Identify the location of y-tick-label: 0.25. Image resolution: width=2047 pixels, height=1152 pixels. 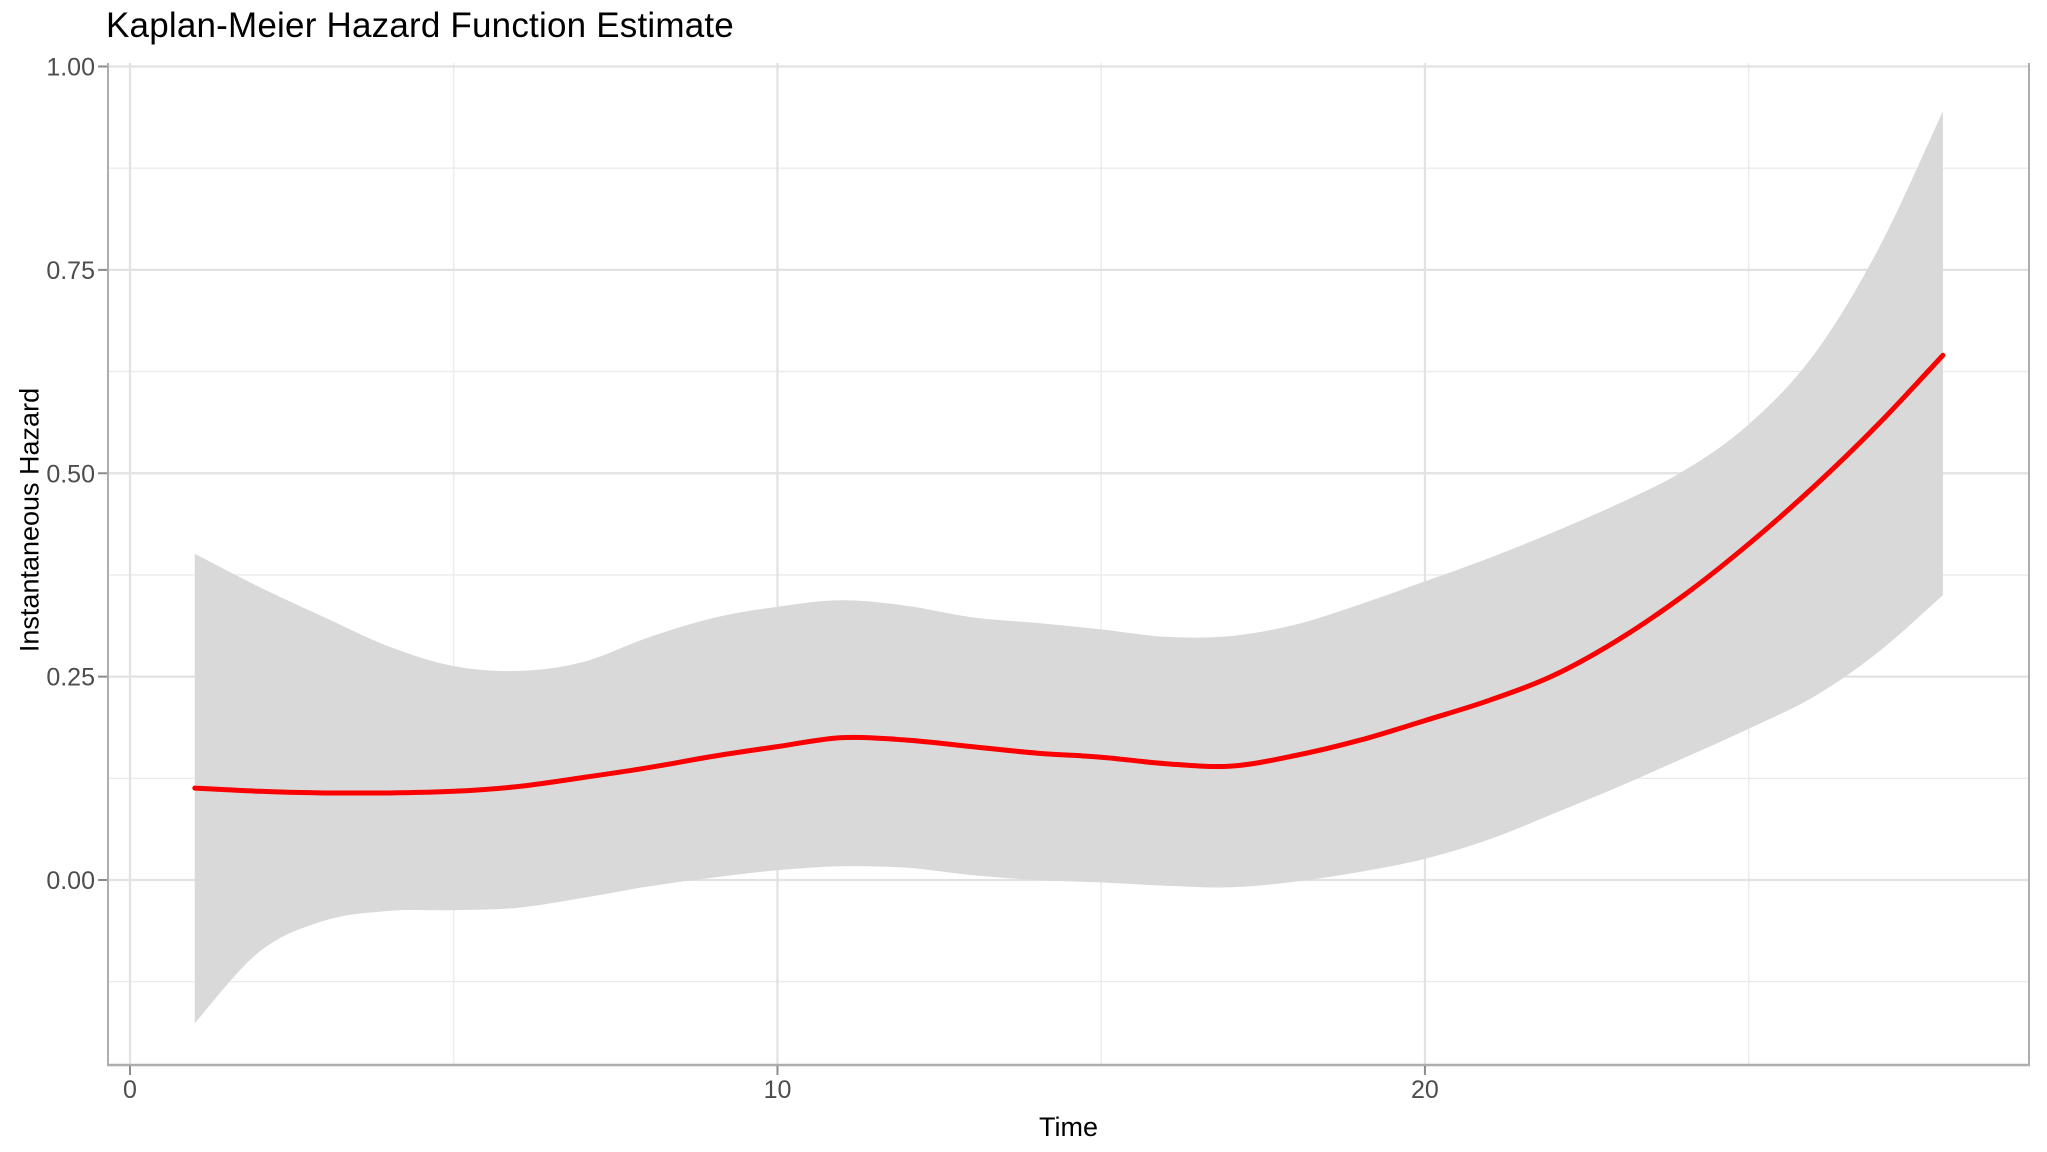
(70, 678).